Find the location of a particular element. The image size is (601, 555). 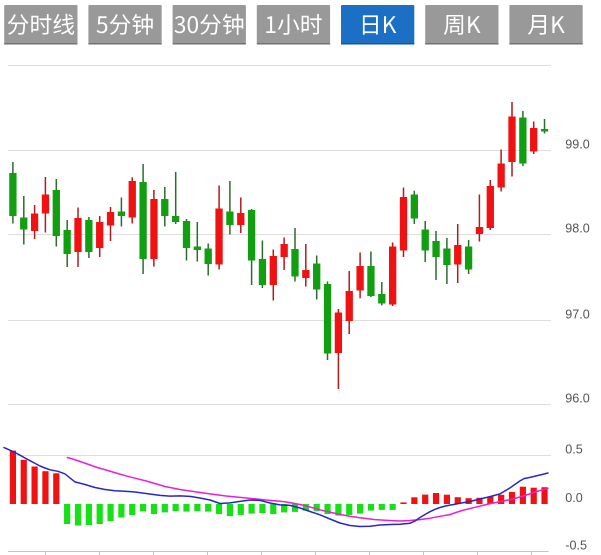

svg-text: 98.0 is located at coordinates (577, 229).